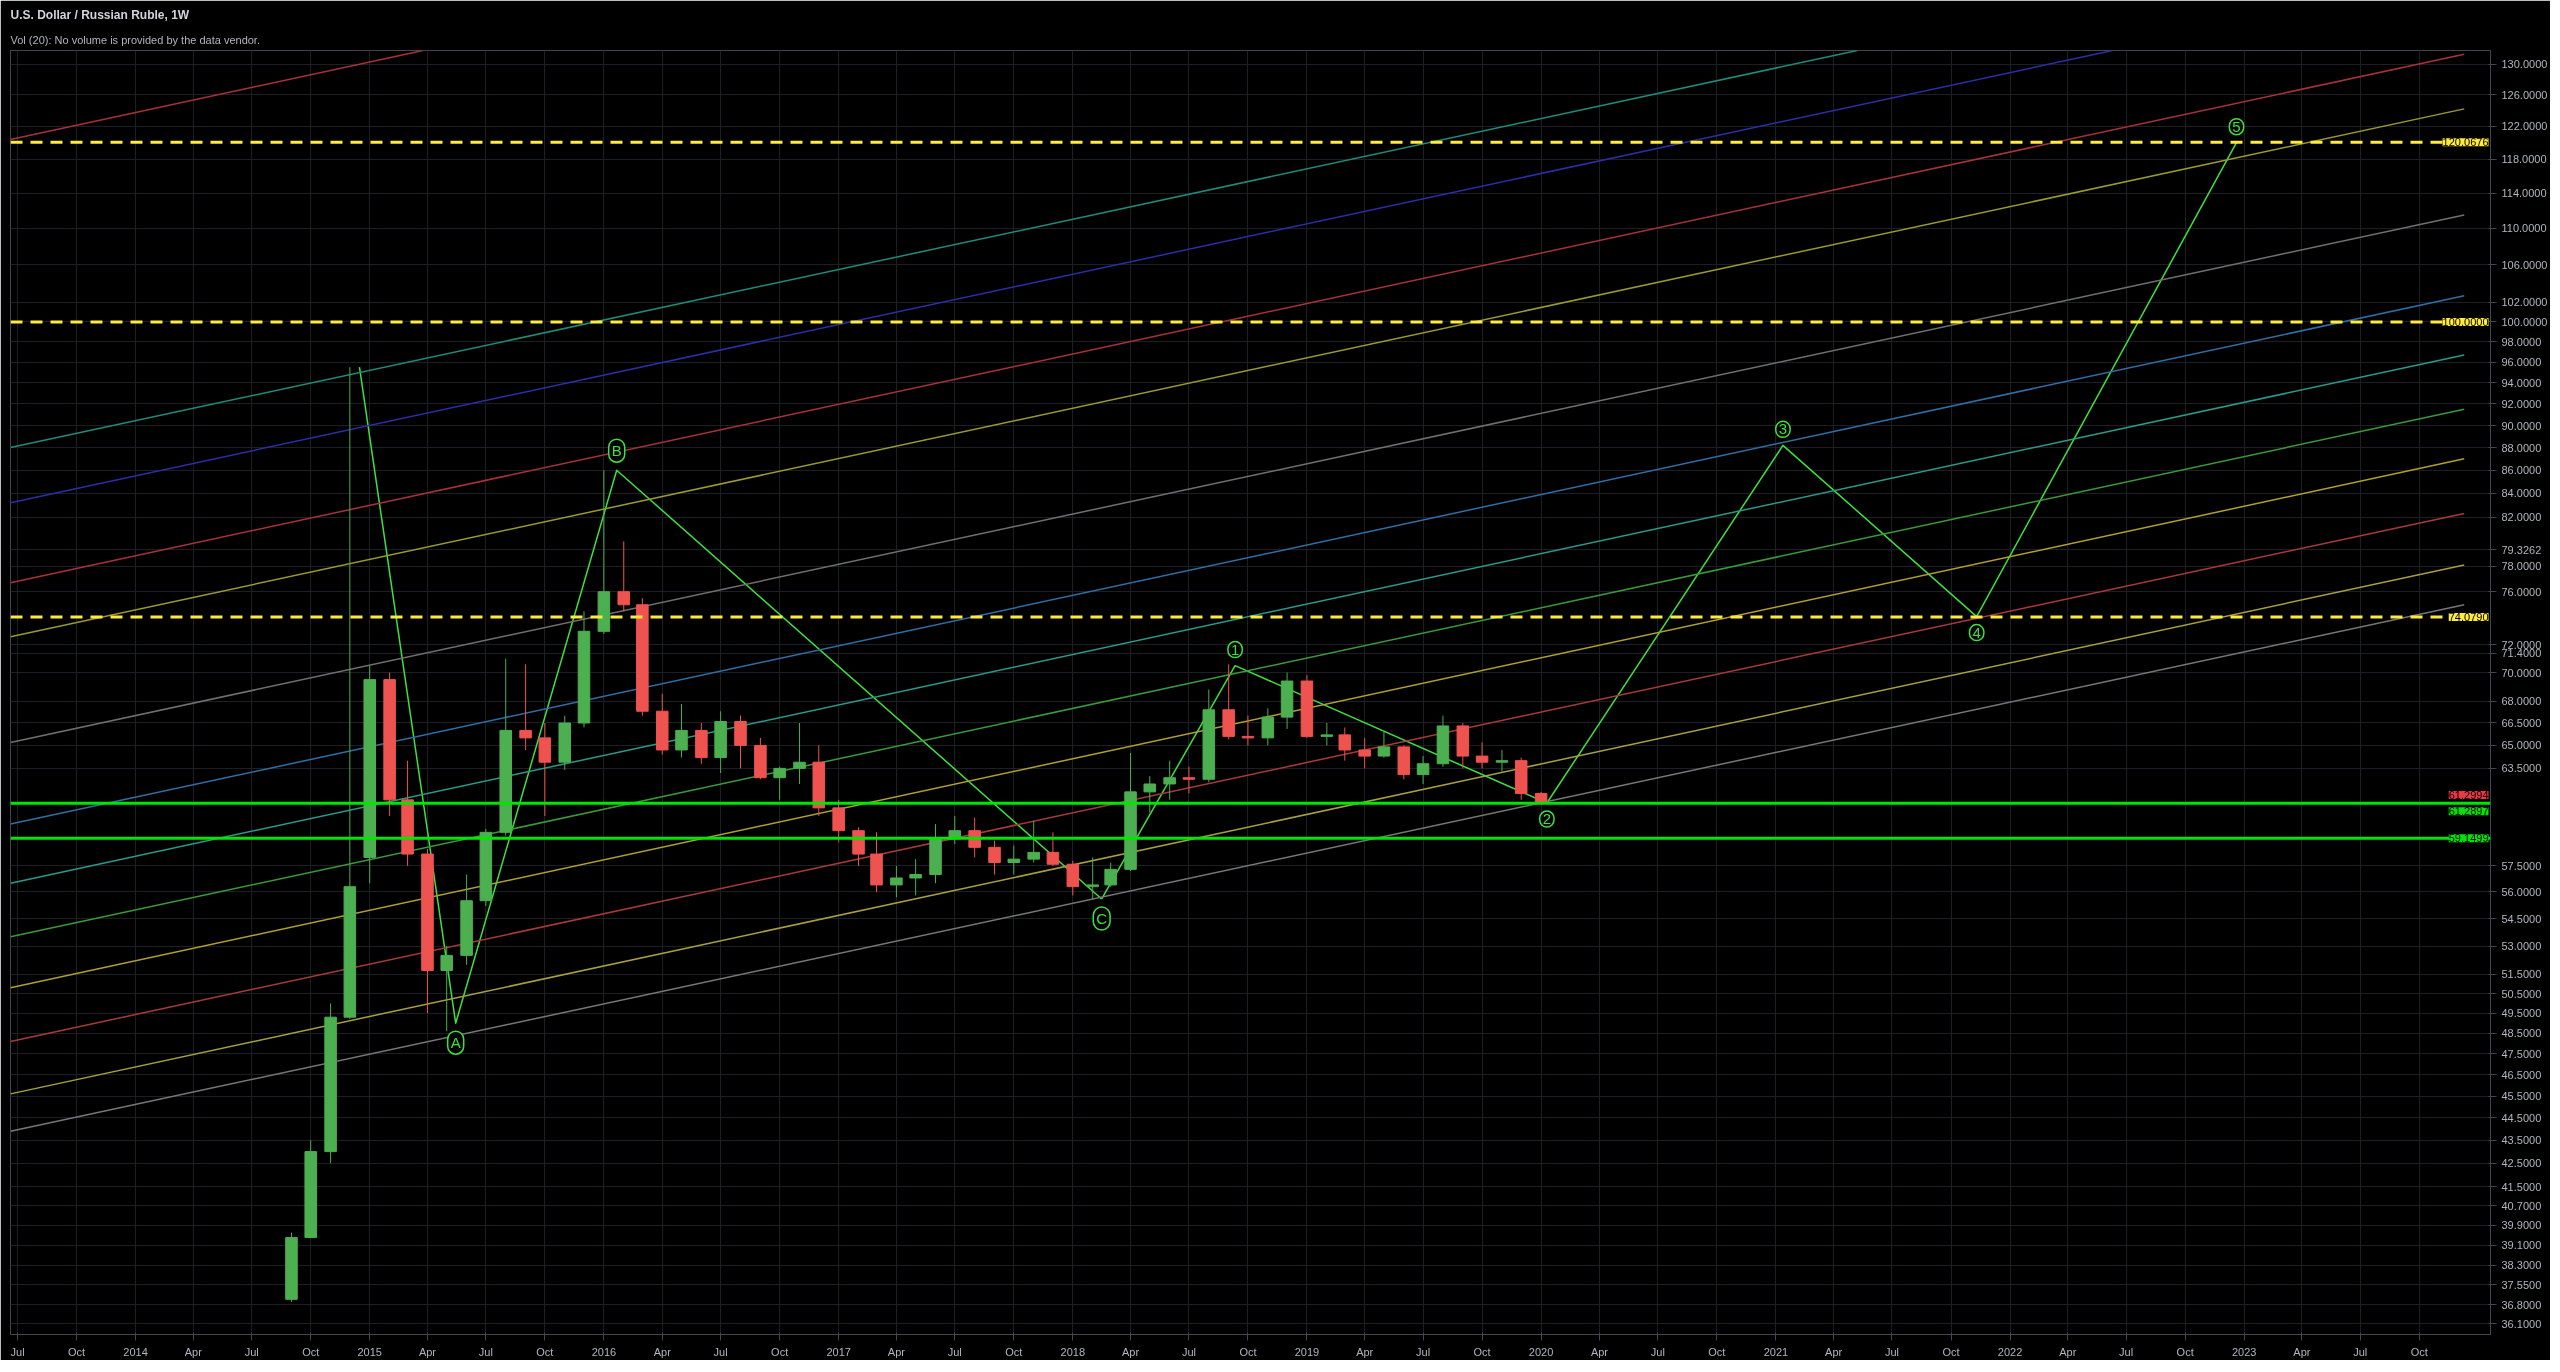 Image resolution: width=2560 pixels, height=1372 pixels. What do you see at coordinates (2521, 672) in the screenshot?
I see `y-tick-label: 70.0000` at bounding box center [2521, 672].